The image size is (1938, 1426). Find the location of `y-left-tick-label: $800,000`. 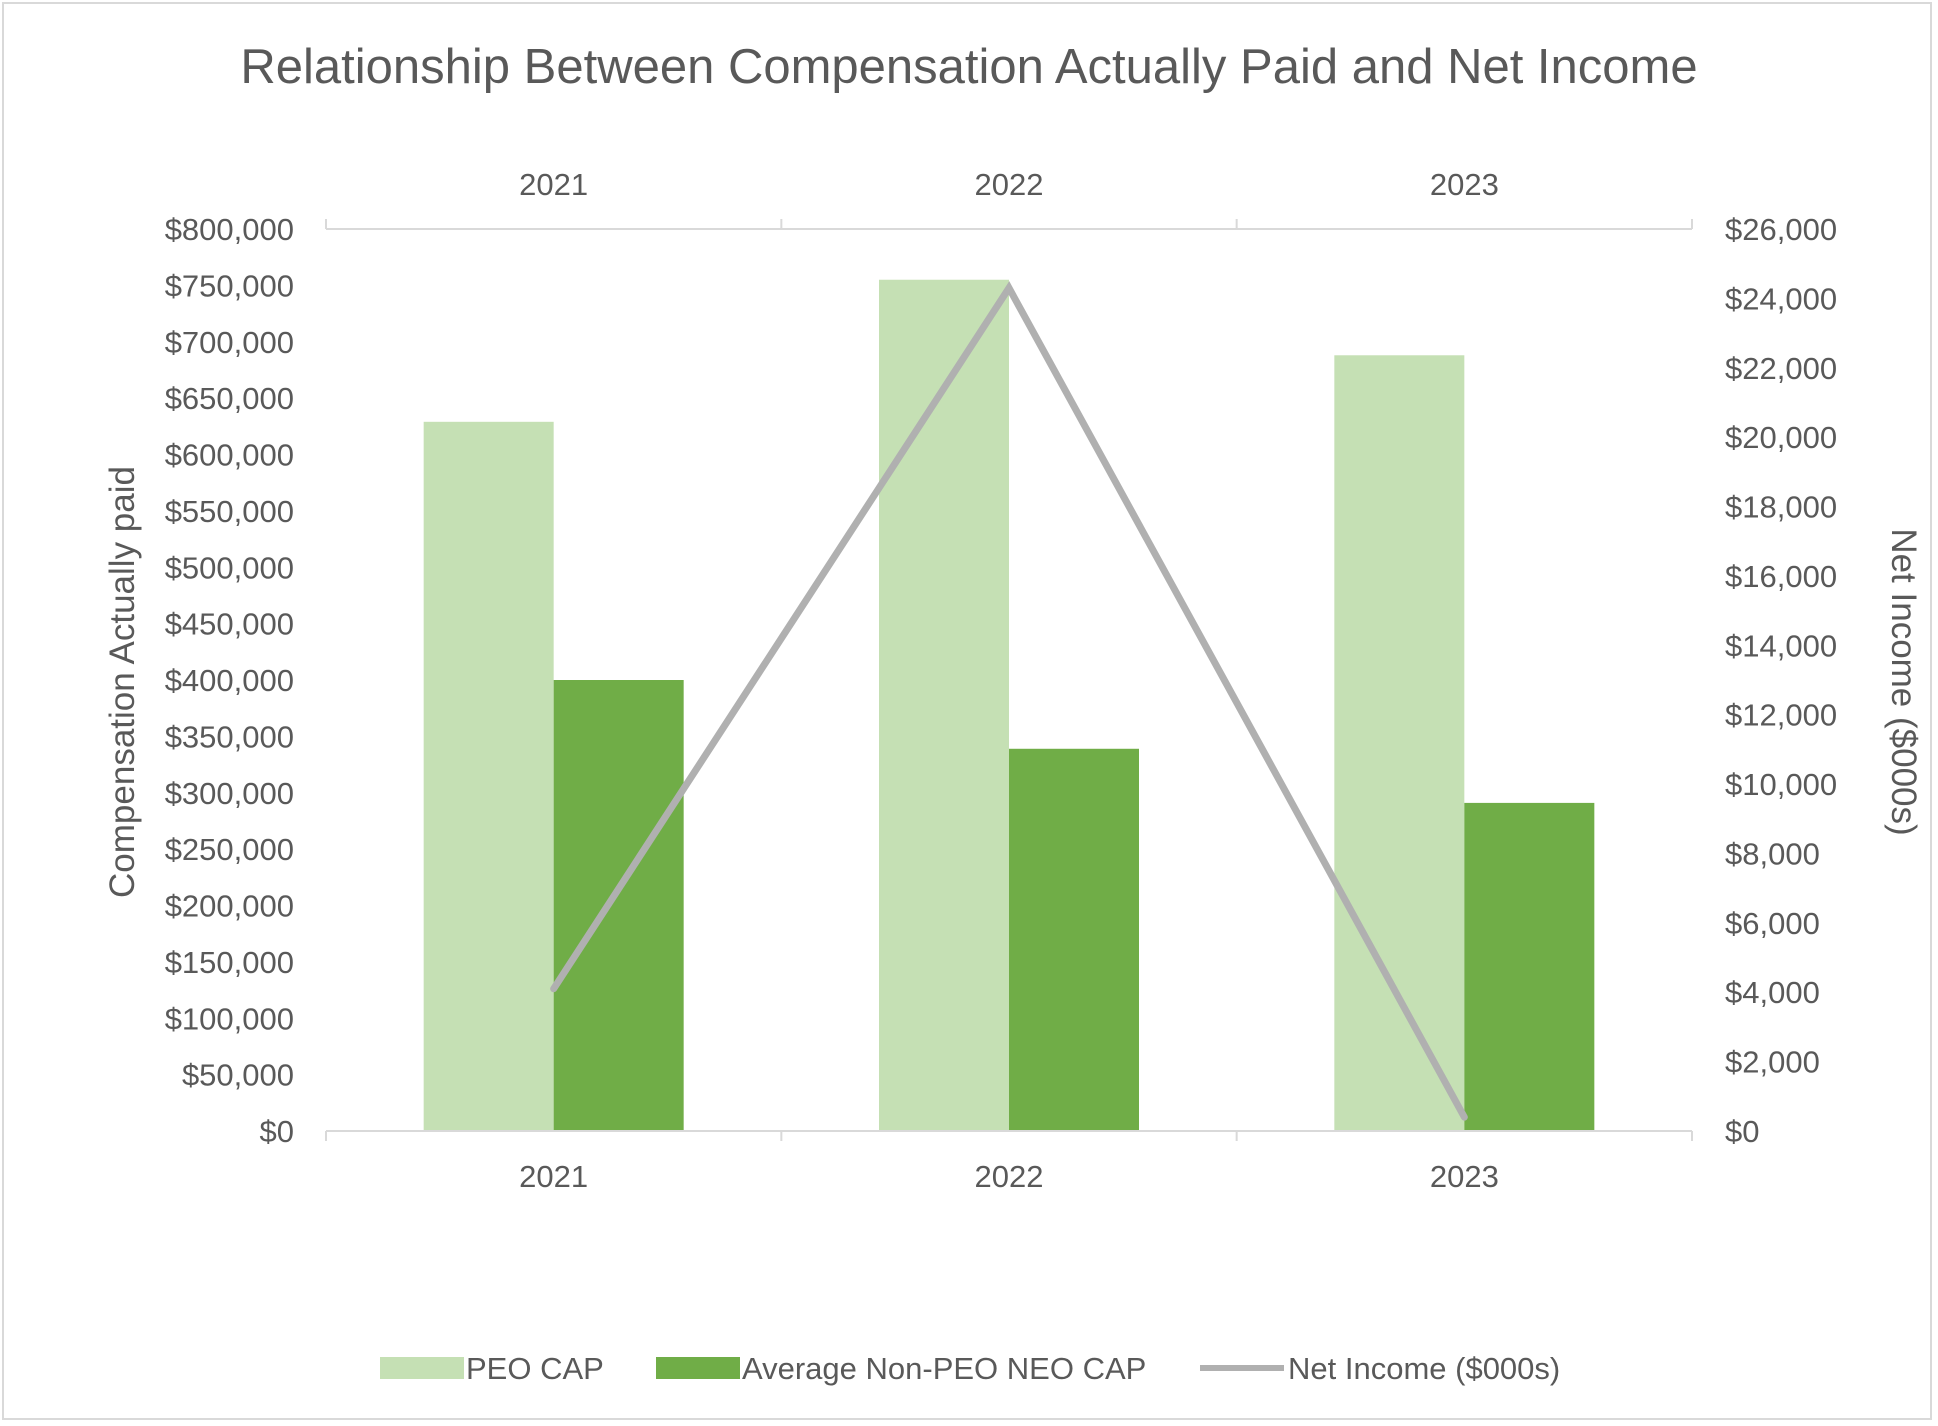

y-left-tick-label: $800,000 is located at coordinates (229, 229).